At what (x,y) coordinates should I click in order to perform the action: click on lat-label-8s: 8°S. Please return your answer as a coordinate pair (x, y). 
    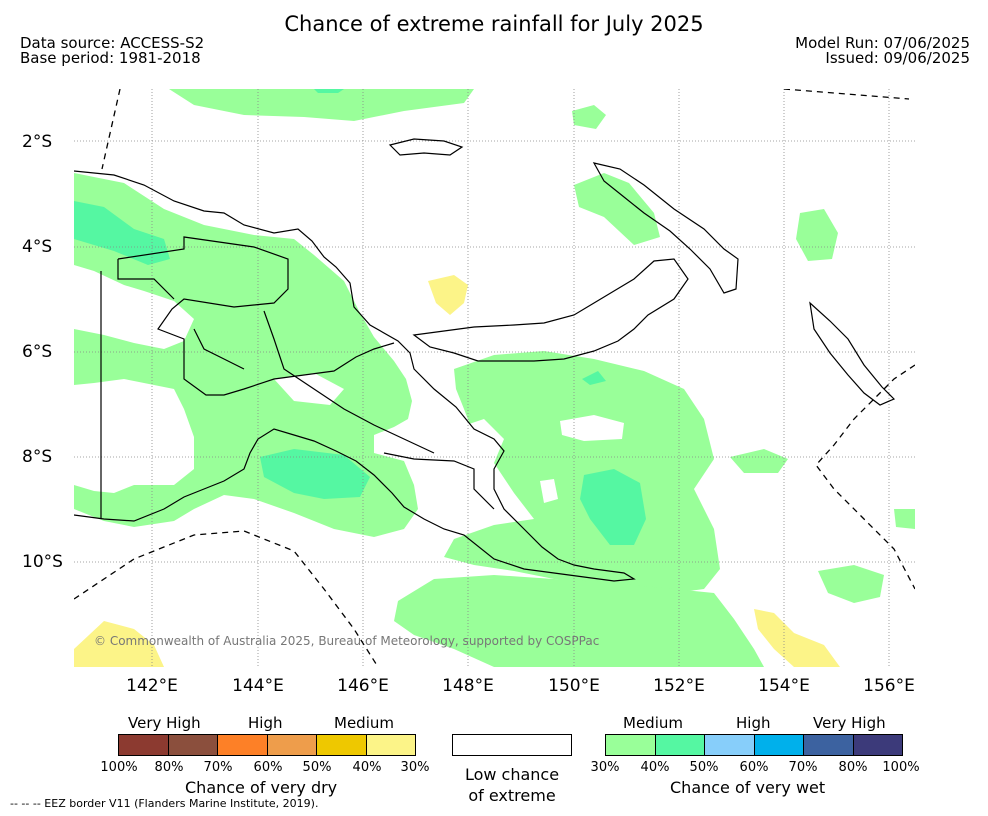
    Looking at the image, I should click on (37, 457).